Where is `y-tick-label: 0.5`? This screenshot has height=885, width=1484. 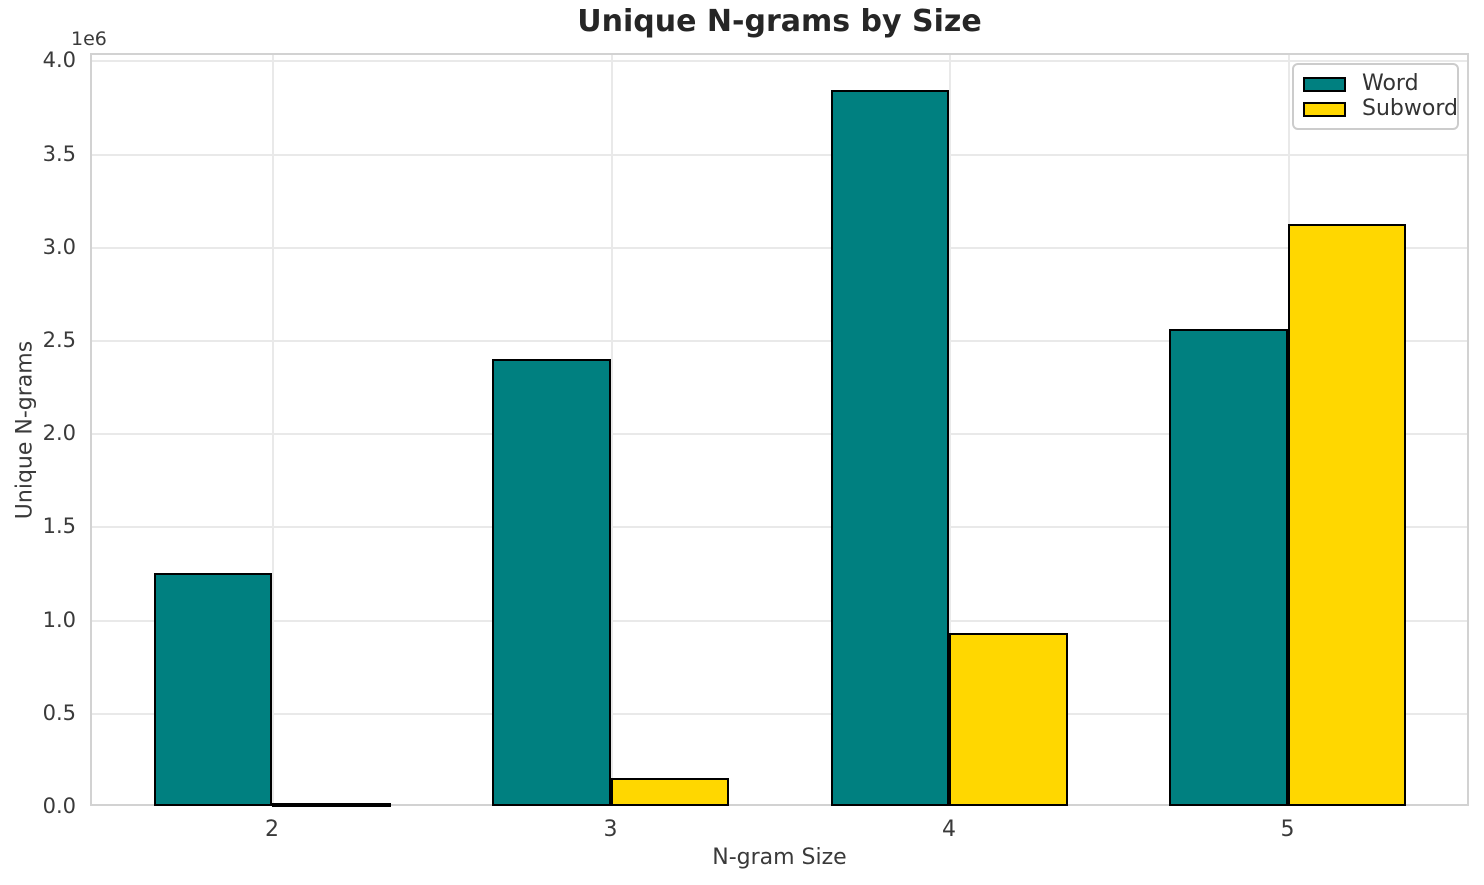
y-tick-label: 0.5 is located at coordinates (59, 712).